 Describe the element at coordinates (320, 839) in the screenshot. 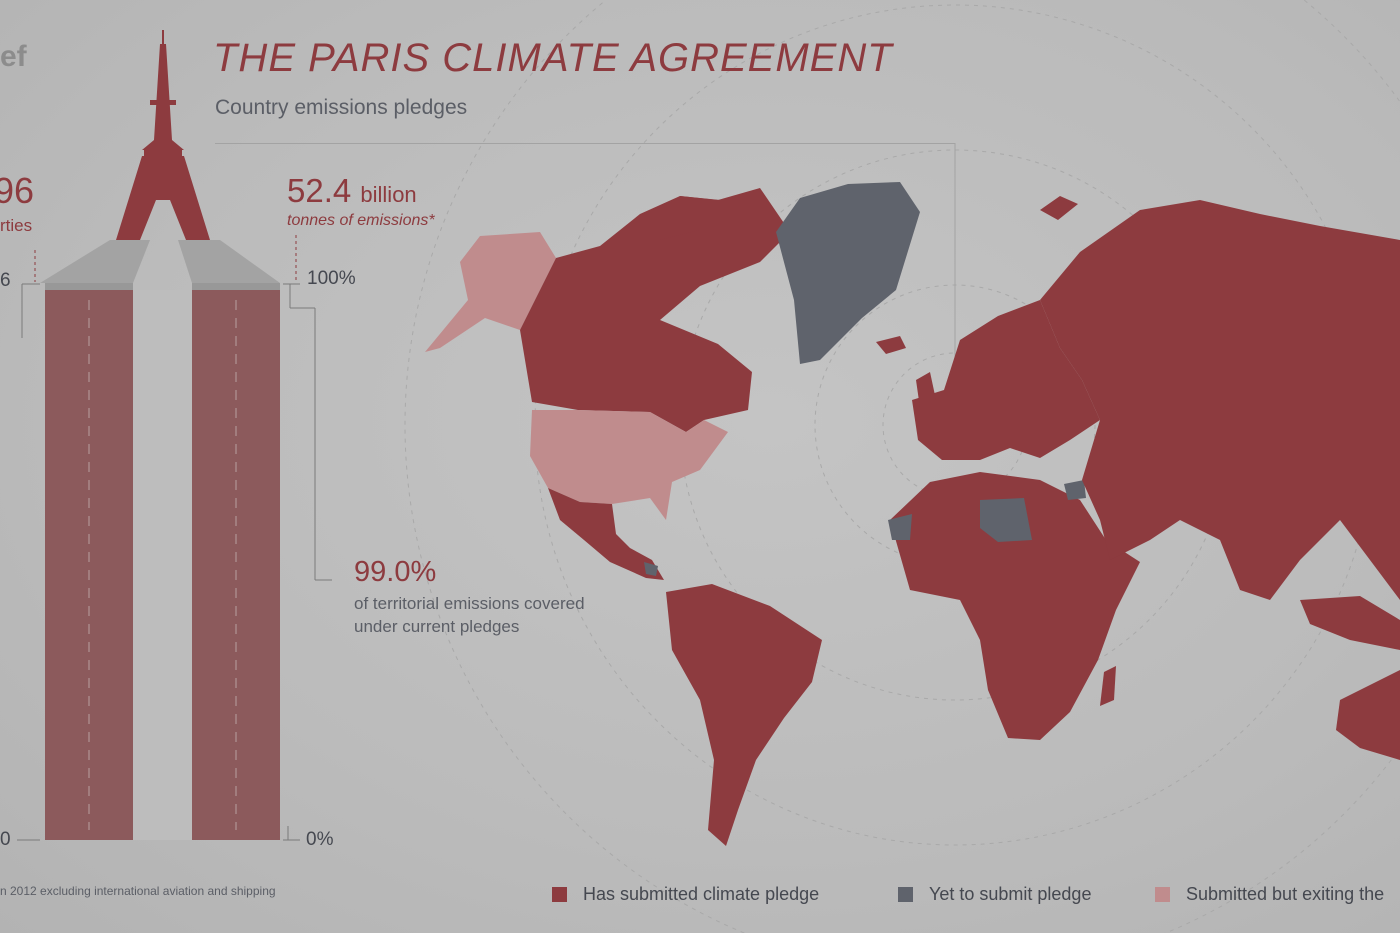

I see `right-axis-bottom-label: 0%` at that location.